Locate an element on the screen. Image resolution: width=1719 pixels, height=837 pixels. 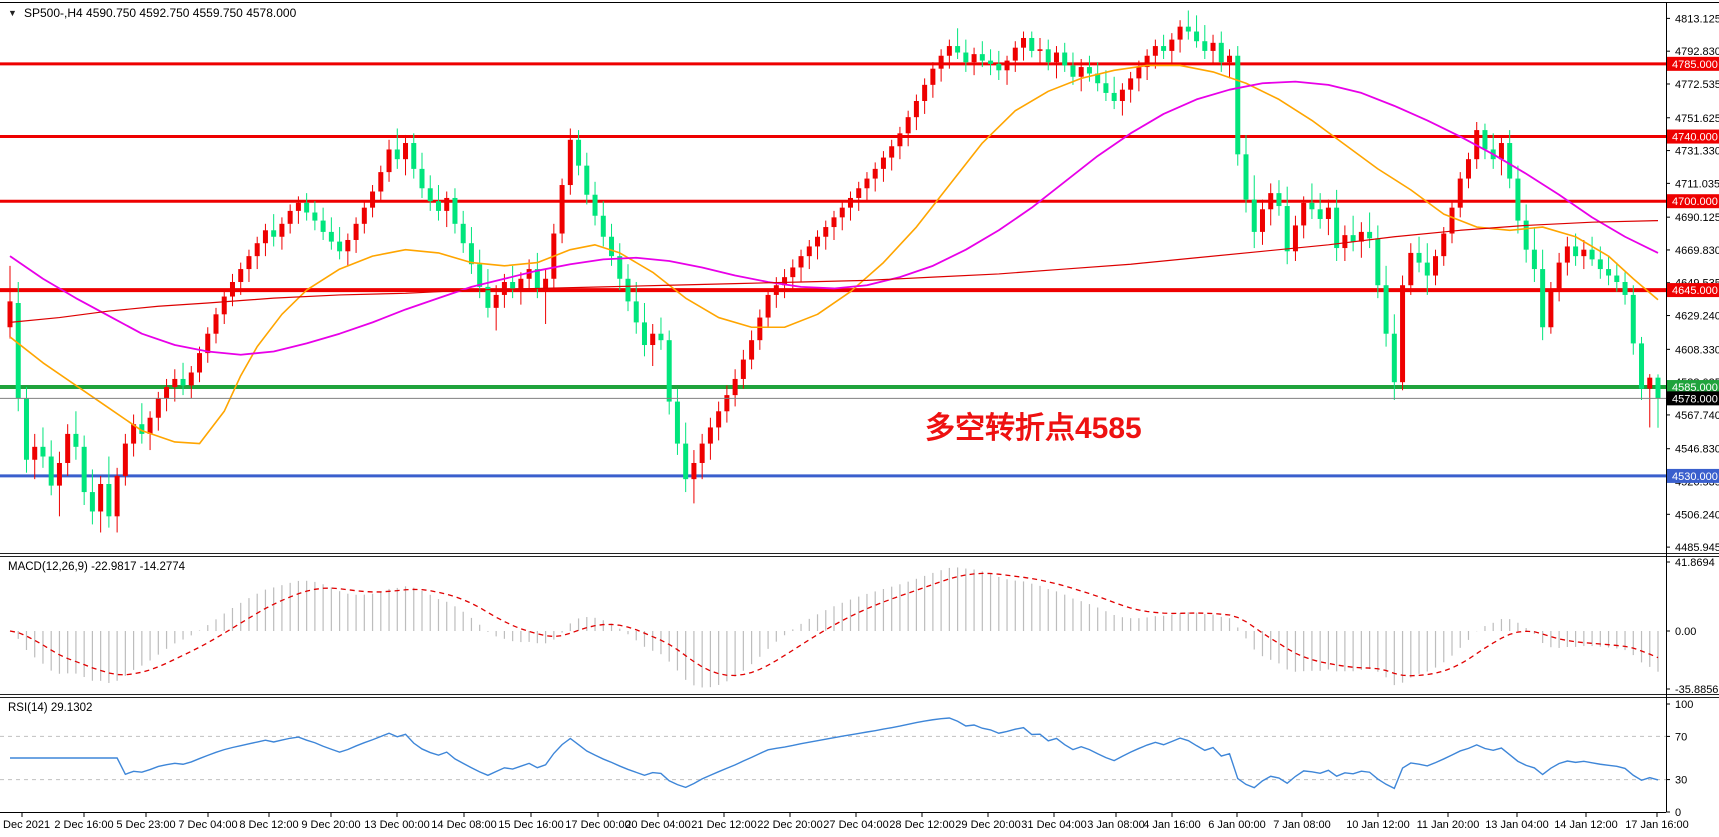
rsi-indicator-label: RSI(14) 29.1302 is located at coordinates (50, 708).